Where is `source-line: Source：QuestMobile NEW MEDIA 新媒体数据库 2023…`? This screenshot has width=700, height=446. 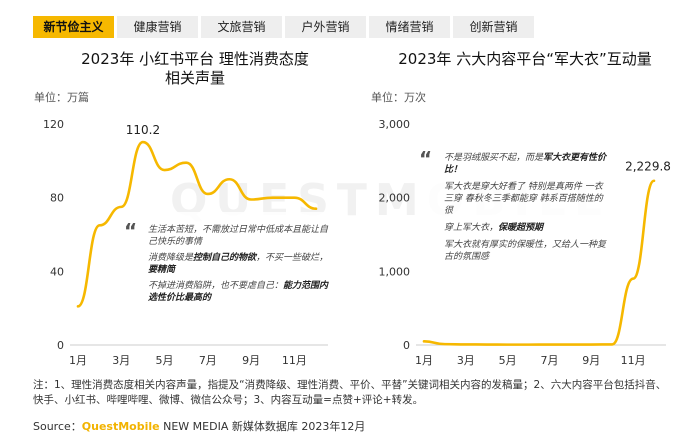
source-line: Source：QuestMobile NEW MEDIA 新媒体数据库 2023… is located at coordinates (199, 426).